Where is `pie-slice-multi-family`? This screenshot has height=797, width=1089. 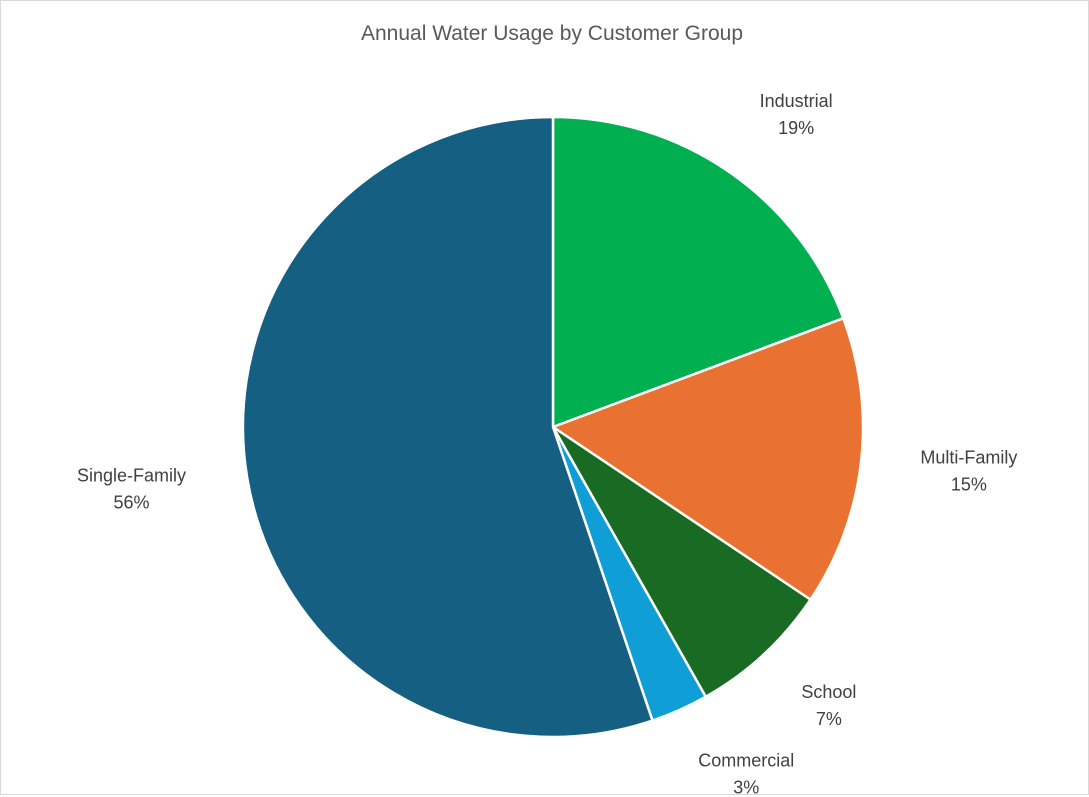
pie-slice-multi-family is located at coordinates (708, 459).